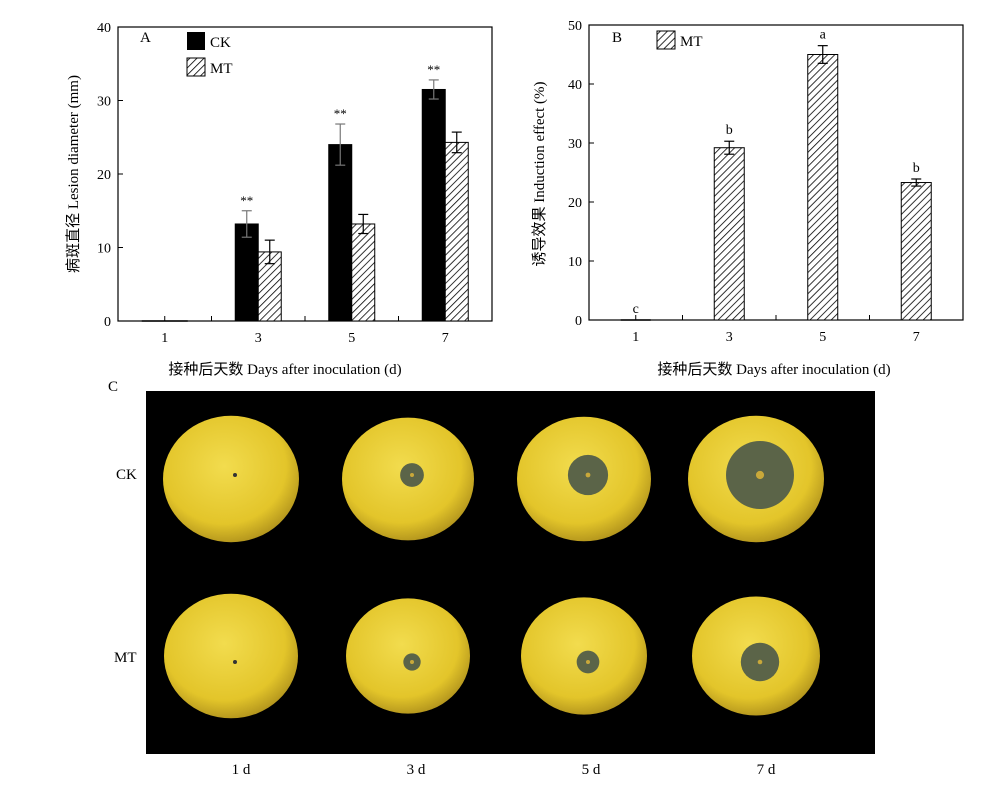  Describe the element at coordinates (164, 338) in the screenshot. I see `chart-a-x-tick-label: 1` at that location.